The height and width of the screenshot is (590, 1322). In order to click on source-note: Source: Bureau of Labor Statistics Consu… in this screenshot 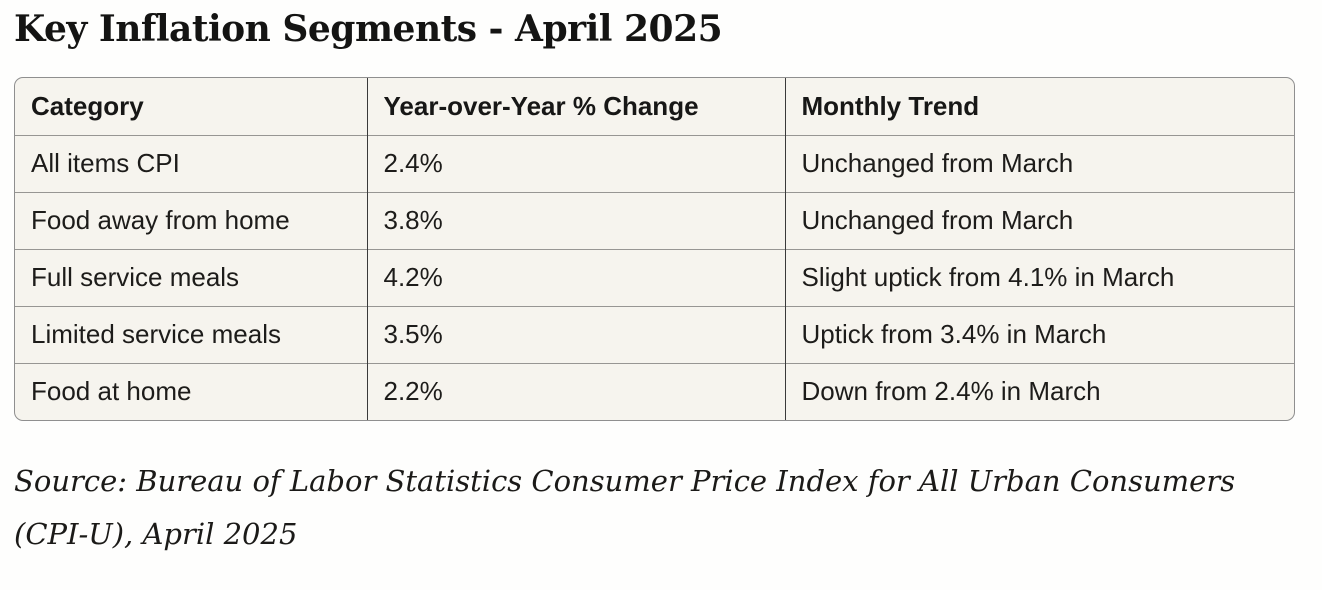, I will do `click(625, 507)`.